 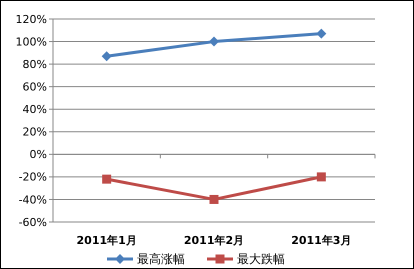 What do you see at coordinates (34, 87) in the screenshot?
I see `y-tick-label: 60%` at bounding box center [34, 87].